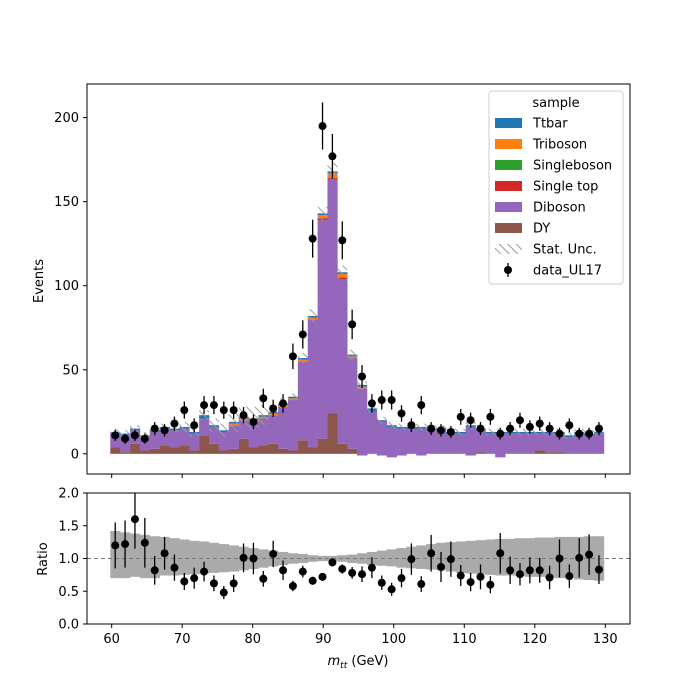  Describe the element at coordinates (182, 639) in the screenshot. I see `ratio-x-tick-label: 70` at that location.